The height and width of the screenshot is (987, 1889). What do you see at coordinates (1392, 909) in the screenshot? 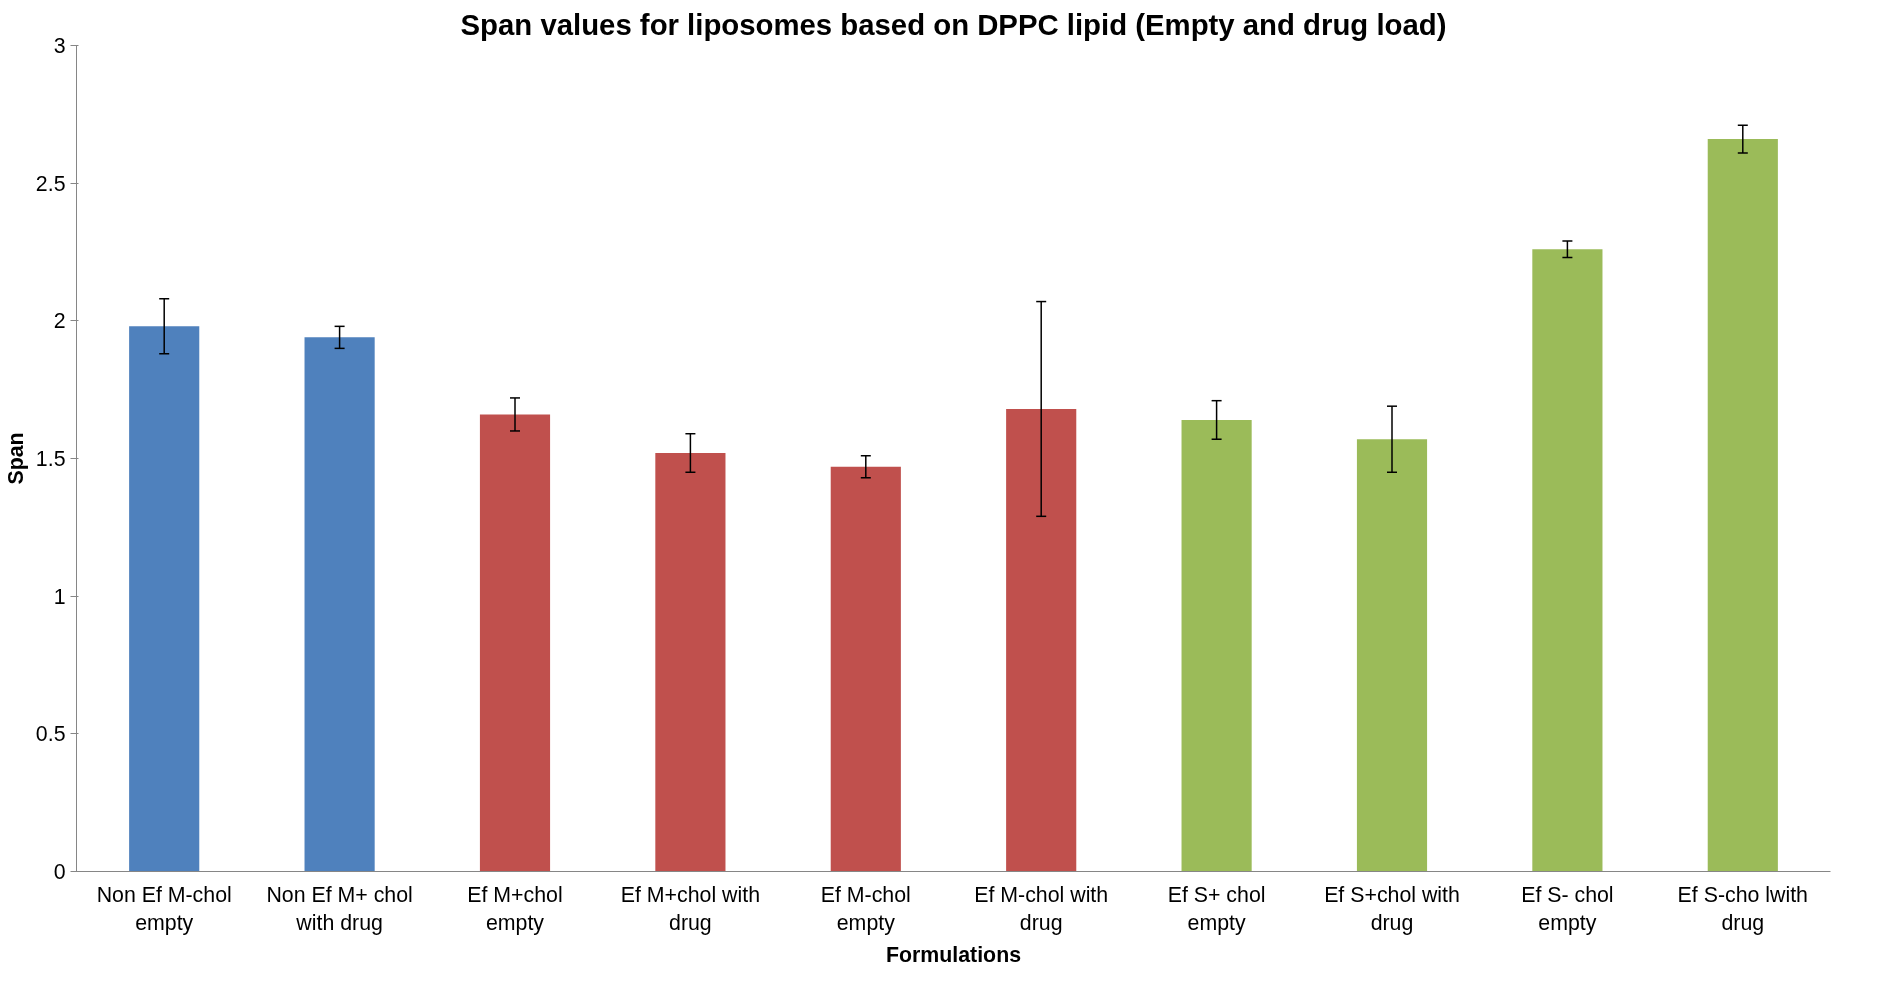
I see `x-tick-label: Ef S+chol with drug` at bounding box center [1392, 909].